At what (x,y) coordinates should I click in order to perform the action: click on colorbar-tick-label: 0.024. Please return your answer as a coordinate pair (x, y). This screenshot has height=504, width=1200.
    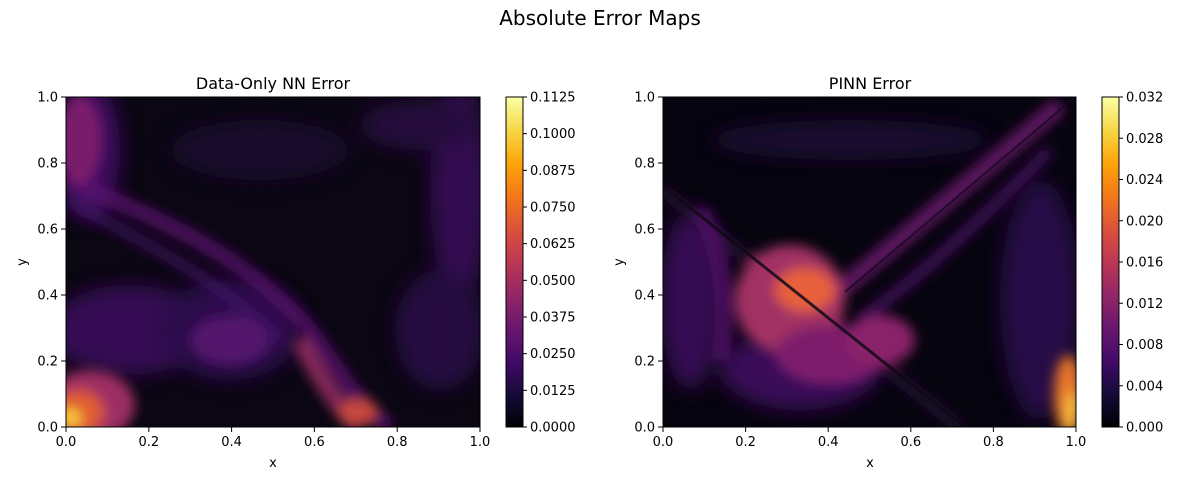
    Looking at the image, I should click on (1144, 180).